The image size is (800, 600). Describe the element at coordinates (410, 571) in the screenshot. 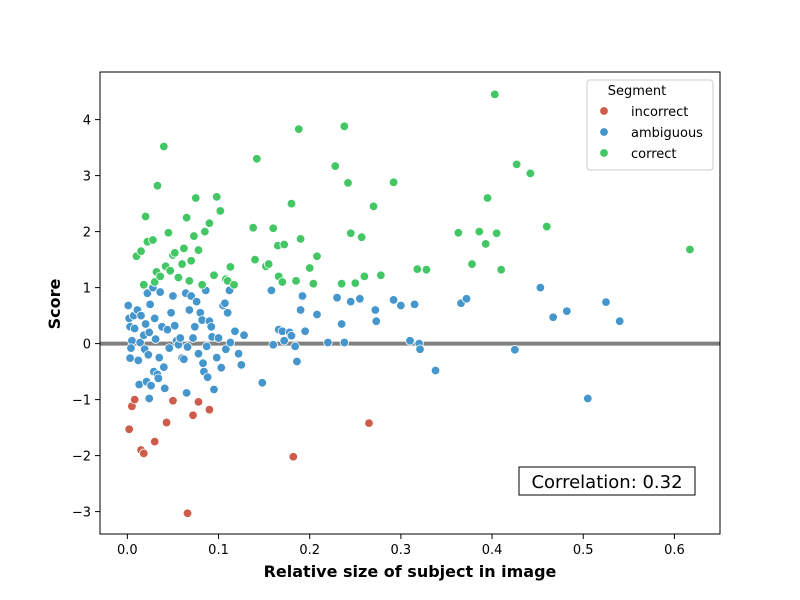

I see `x-axis-title: Relative size of subject in image` at that location.